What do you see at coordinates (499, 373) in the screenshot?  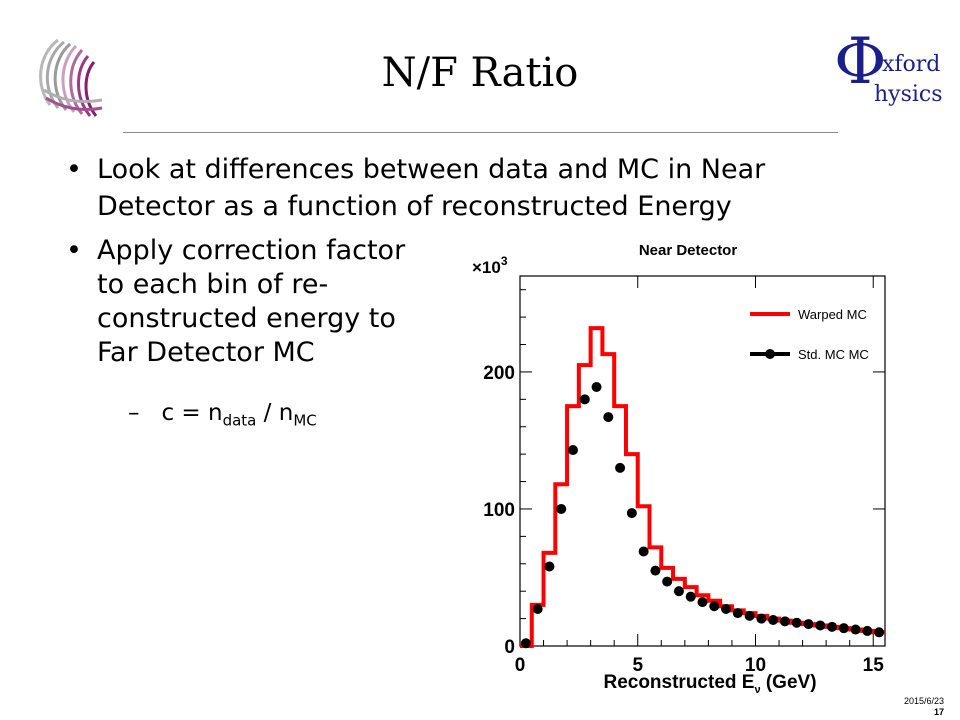 I see `y-tick-label: 200` at bounding box center [499, 373].